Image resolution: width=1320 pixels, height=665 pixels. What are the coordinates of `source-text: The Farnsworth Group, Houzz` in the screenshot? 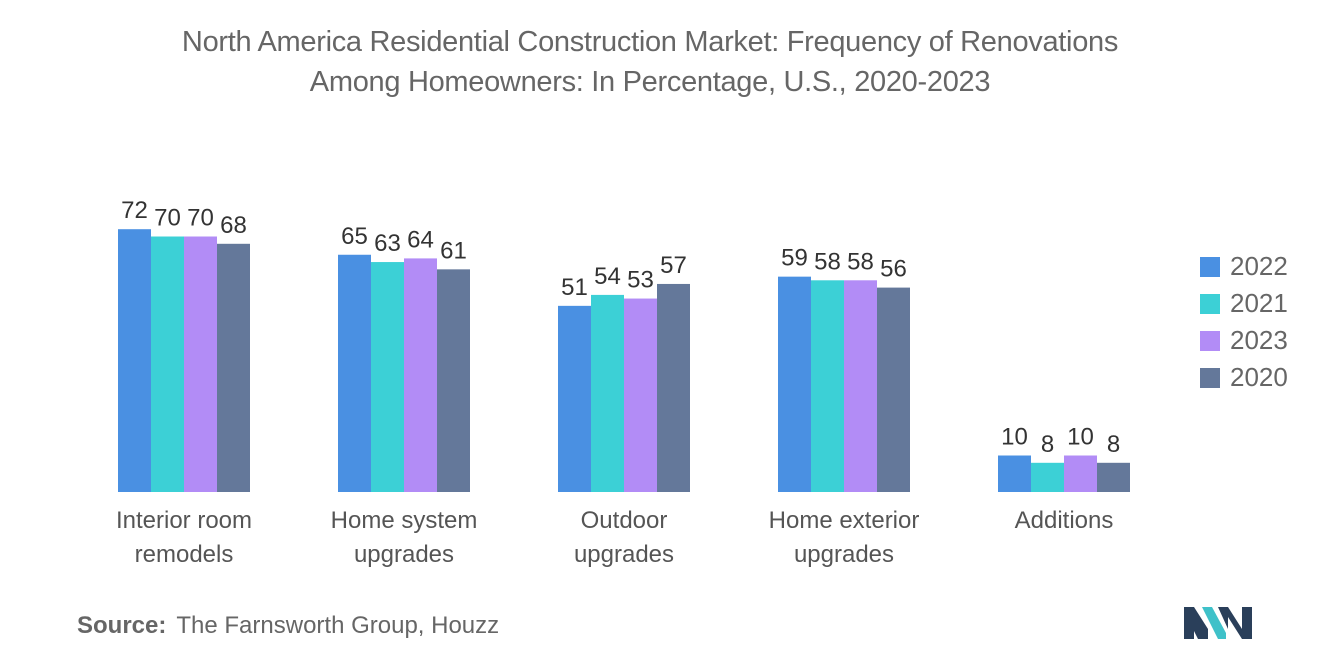 It's located at (338, 625).